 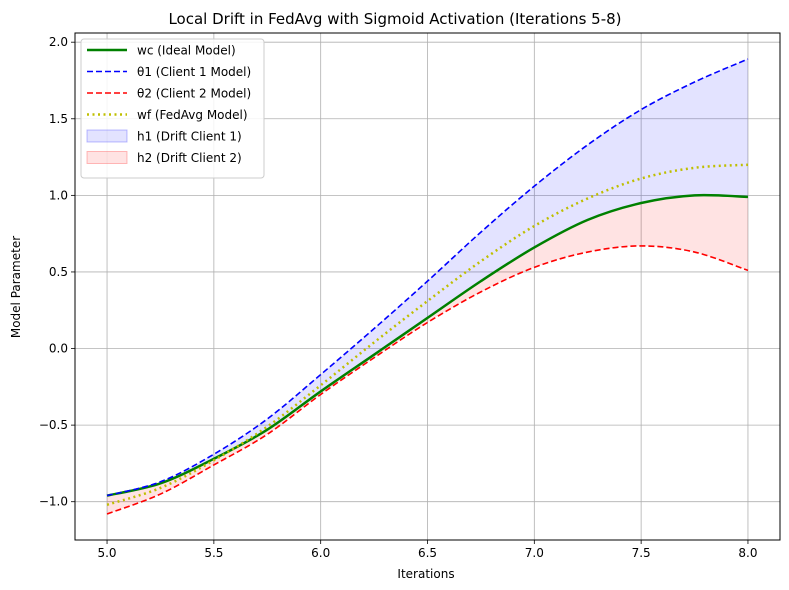 What do you see at coordinates (58, 42) in the screenshot?
I see `y-tick-label: 2.0` at bounding box center [58, 42].